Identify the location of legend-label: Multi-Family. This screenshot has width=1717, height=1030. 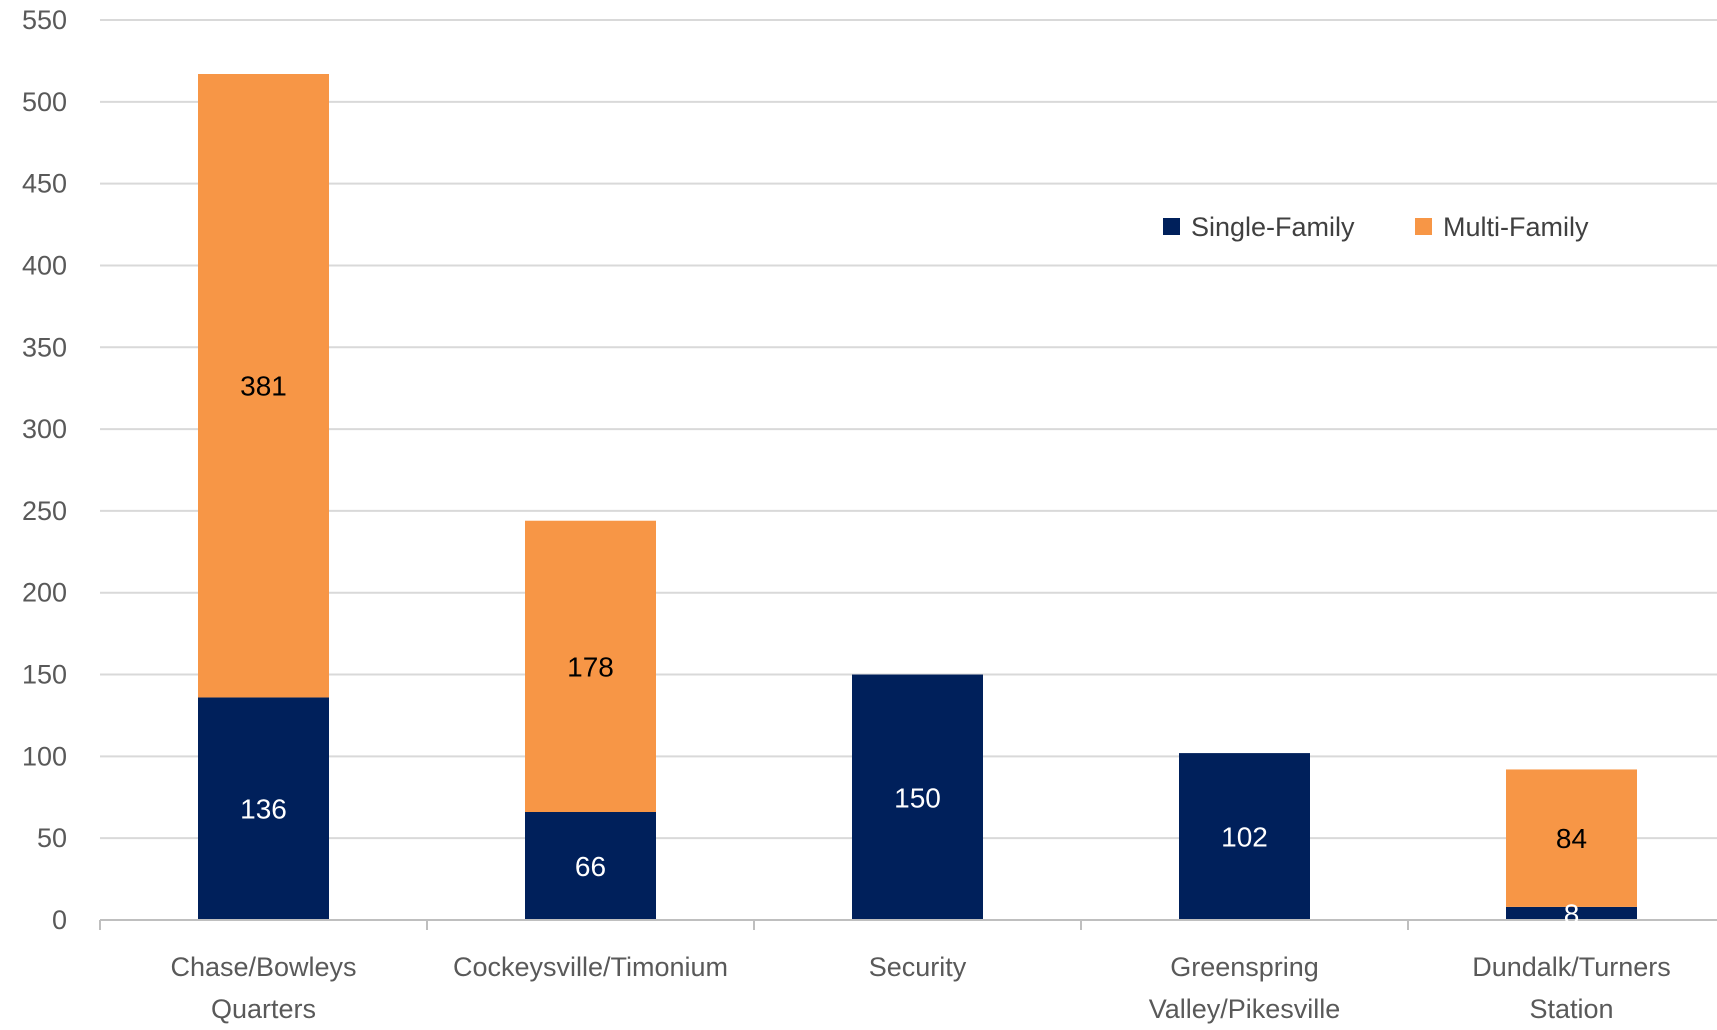
(1516, 227).